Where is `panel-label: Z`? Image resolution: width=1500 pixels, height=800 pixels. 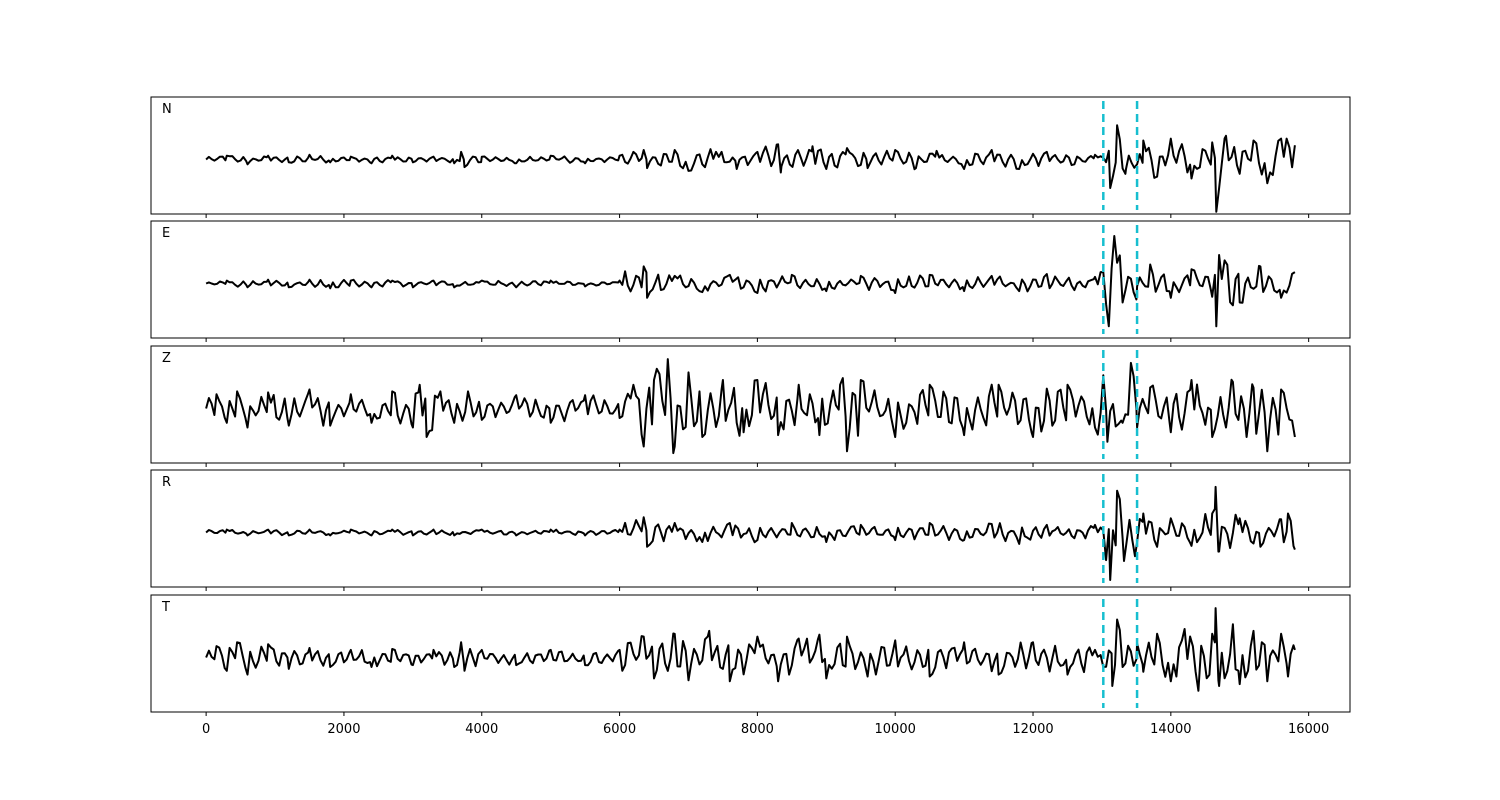 panel-label: Z is located at coordinates (166, 358).